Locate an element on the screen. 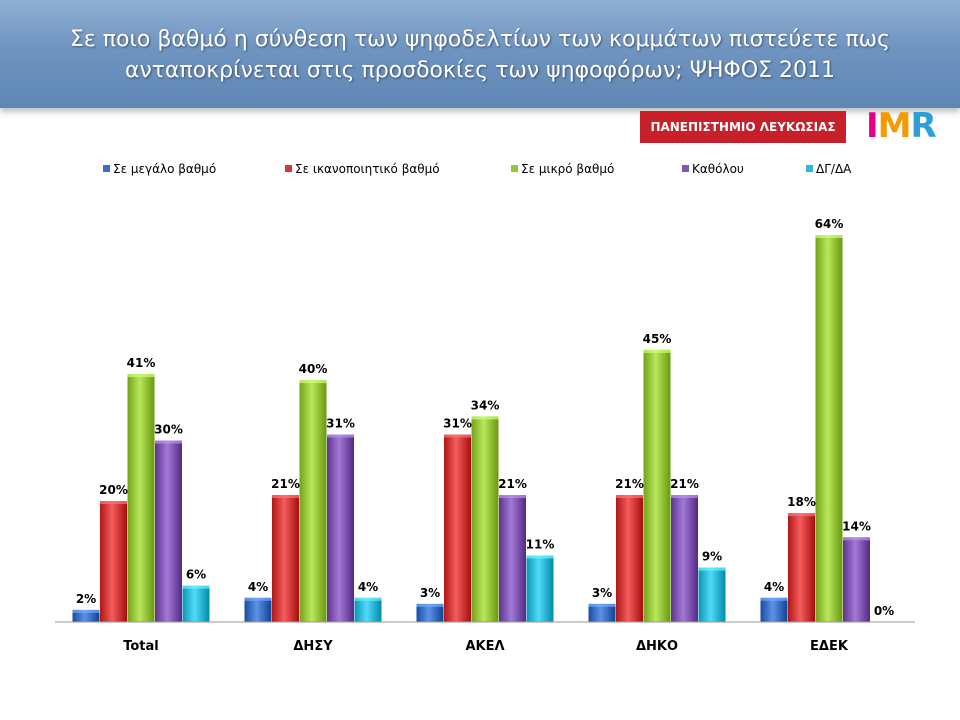  legend-item: Σε μεγάλο βαθμό is located at coordinates (159, 169).